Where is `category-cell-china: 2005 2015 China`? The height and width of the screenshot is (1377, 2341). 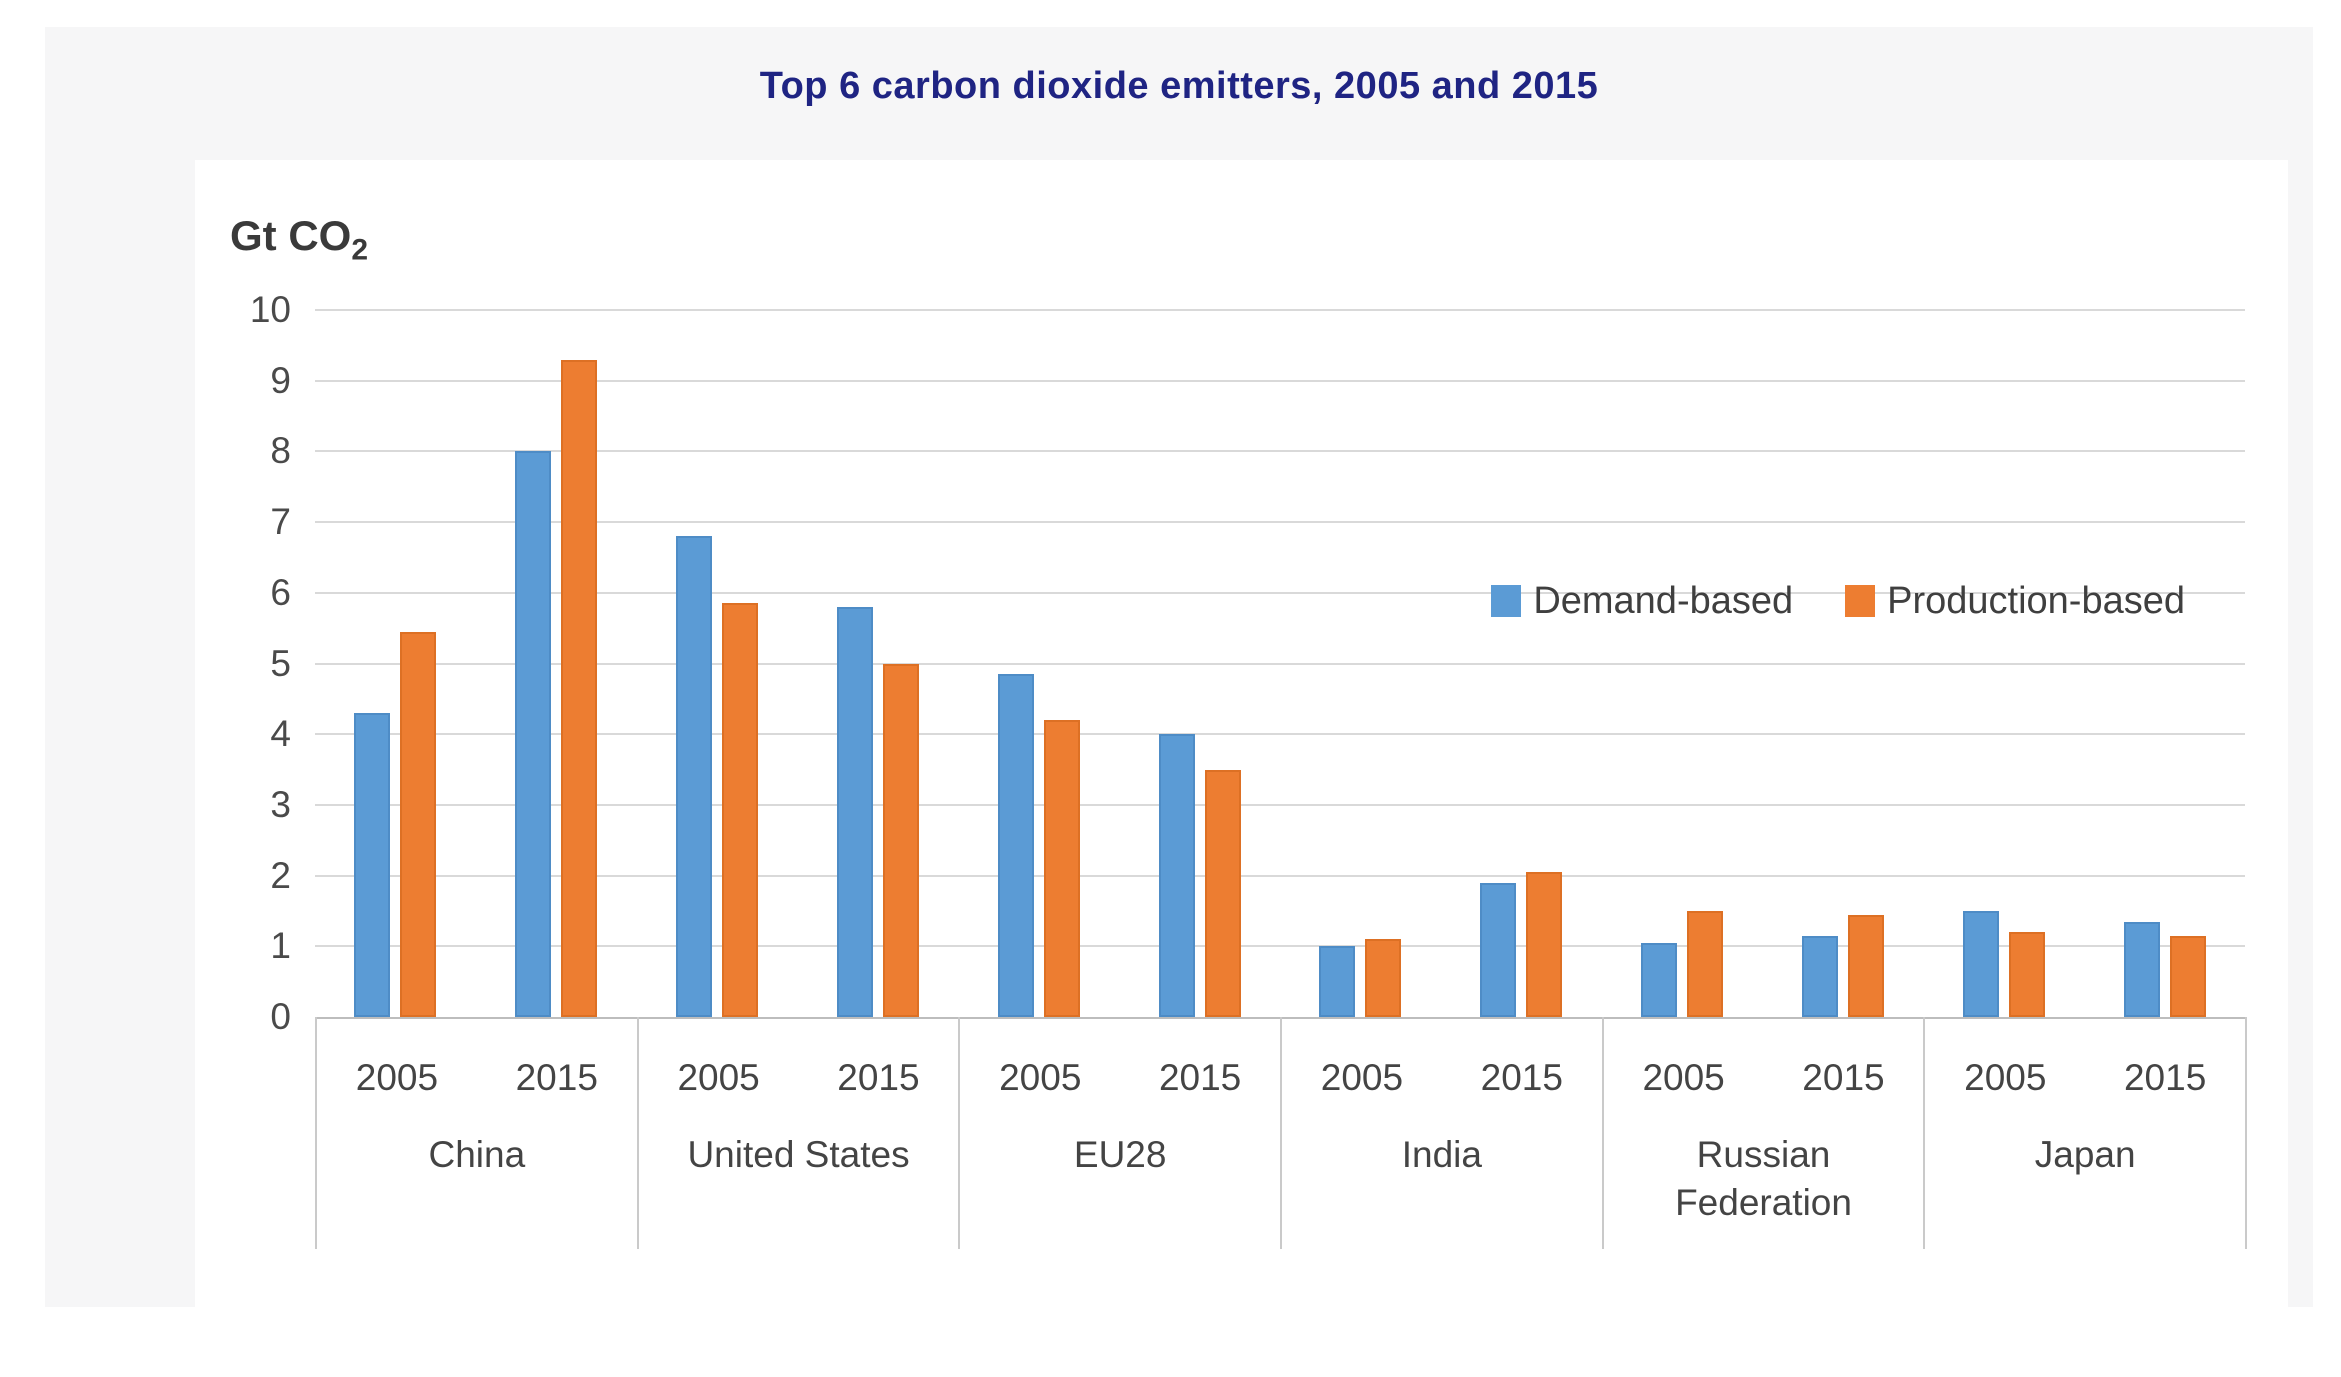
category-cell-china: 2005 2015 China is located at coordinates (476, 1133).